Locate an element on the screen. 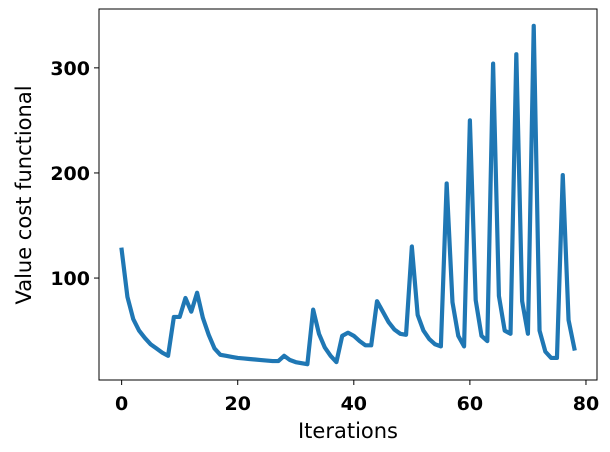 This screenshot has width=610, height=452. y-axis: 100 200 300 is located at coordinates (74, 174).